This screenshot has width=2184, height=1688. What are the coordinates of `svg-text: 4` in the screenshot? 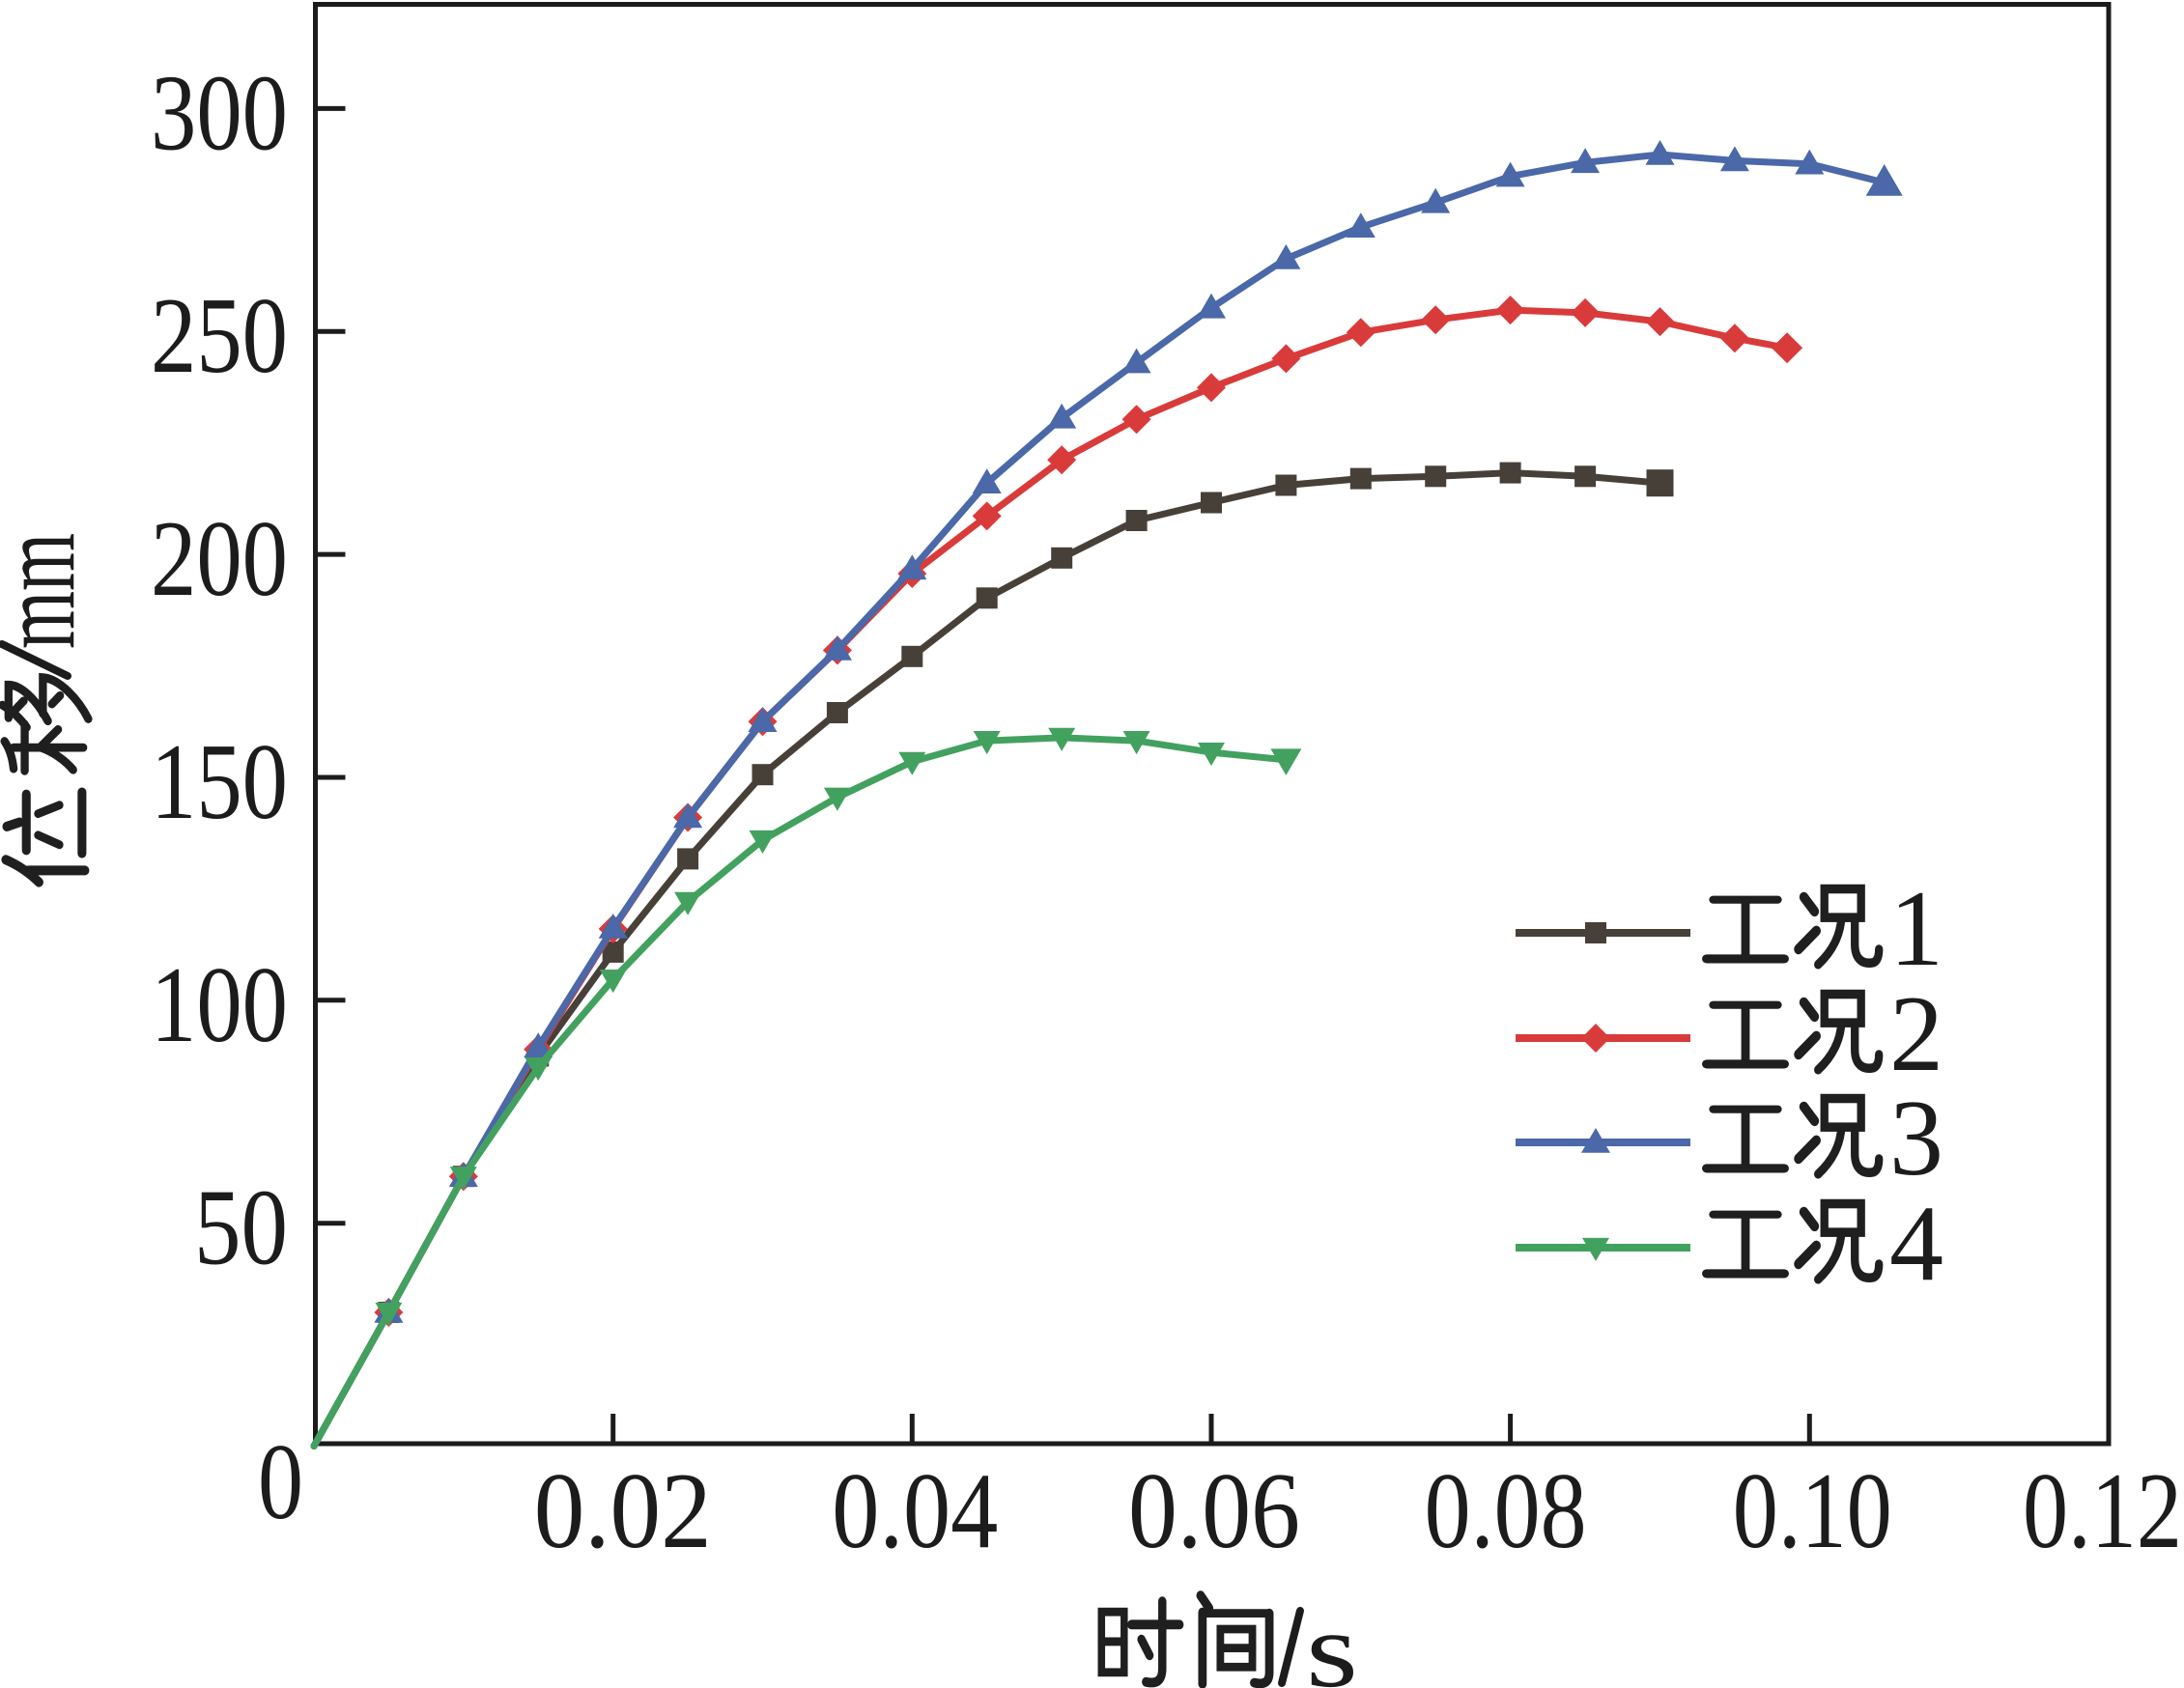 It's located at (1916, 1244).